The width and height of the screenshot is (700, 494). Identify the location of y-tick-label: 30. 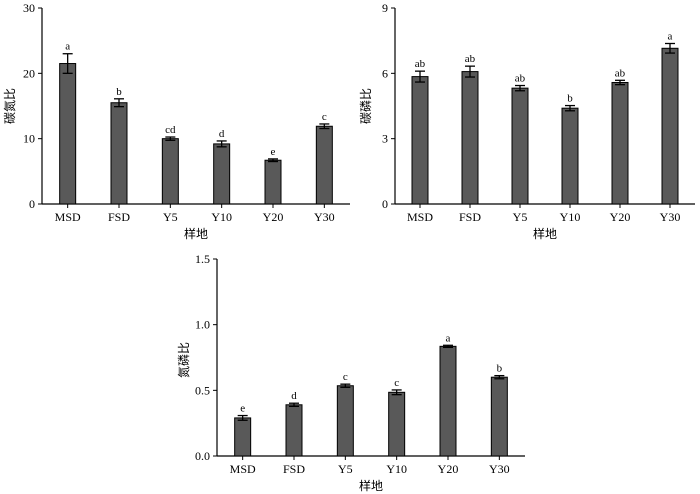
(29, 8).